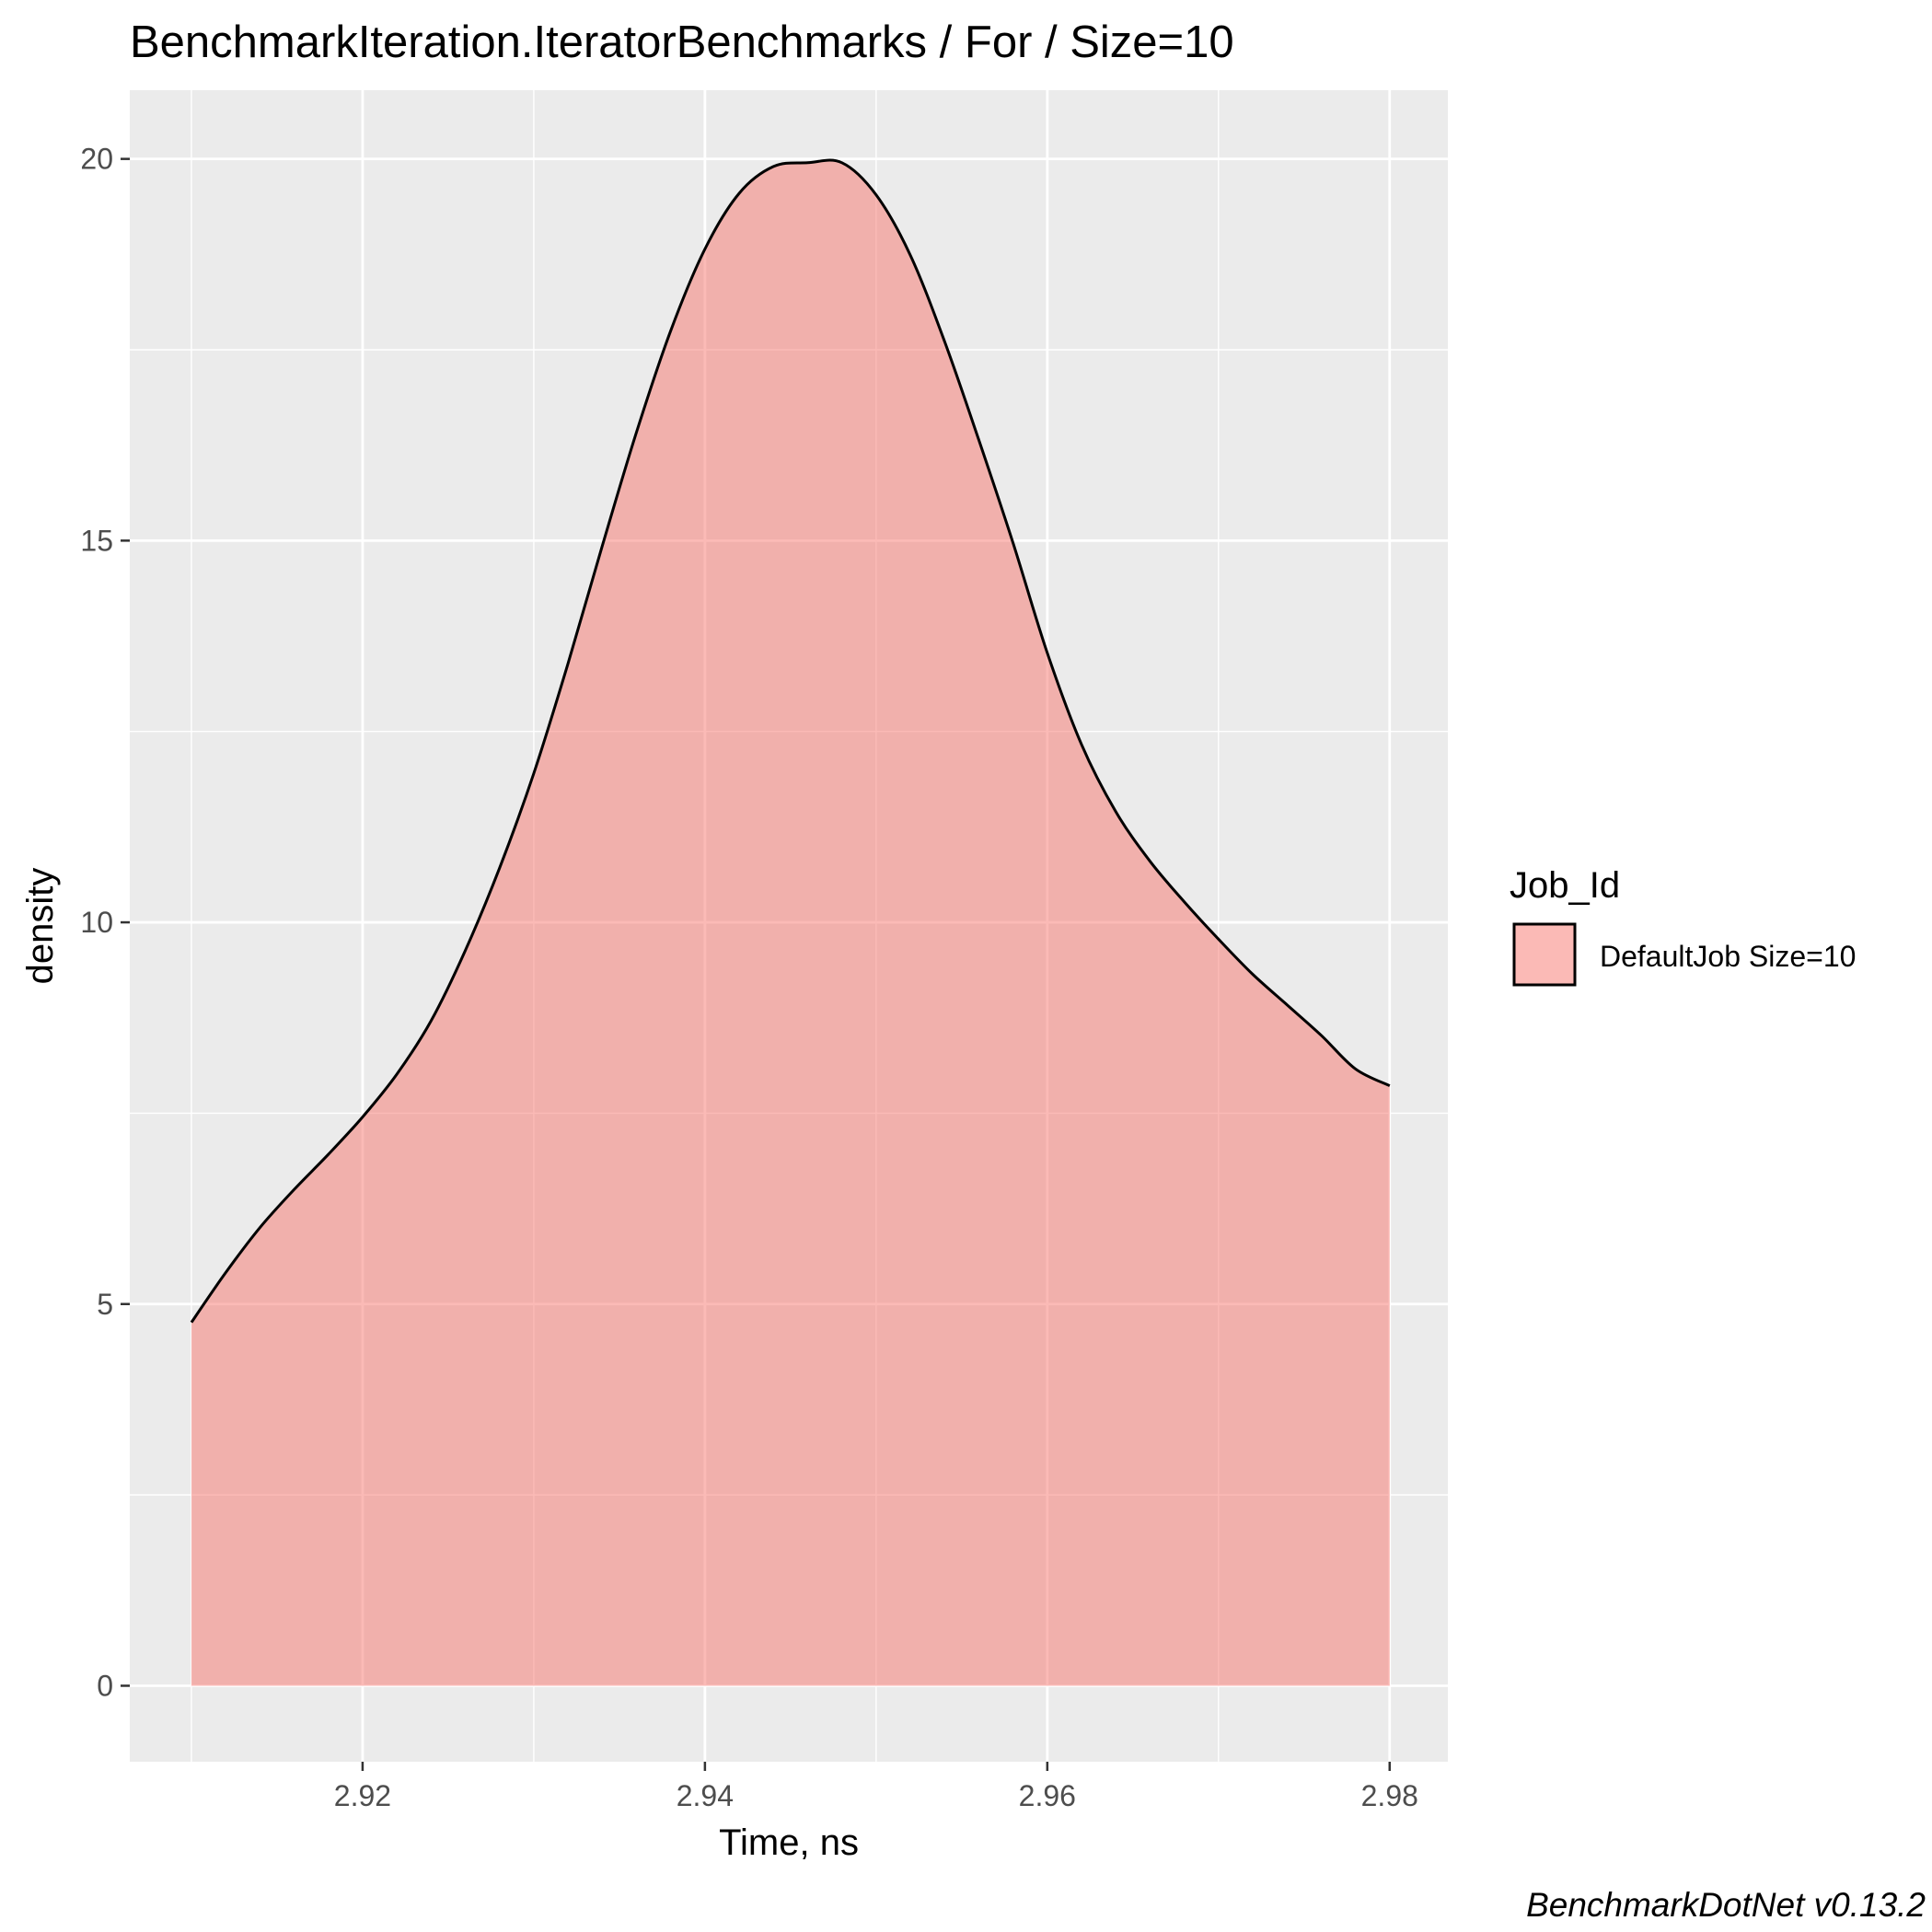 The image size is (1932, 1932). I want to click on x-tick-label: 2.96, so click(1048, 1796).